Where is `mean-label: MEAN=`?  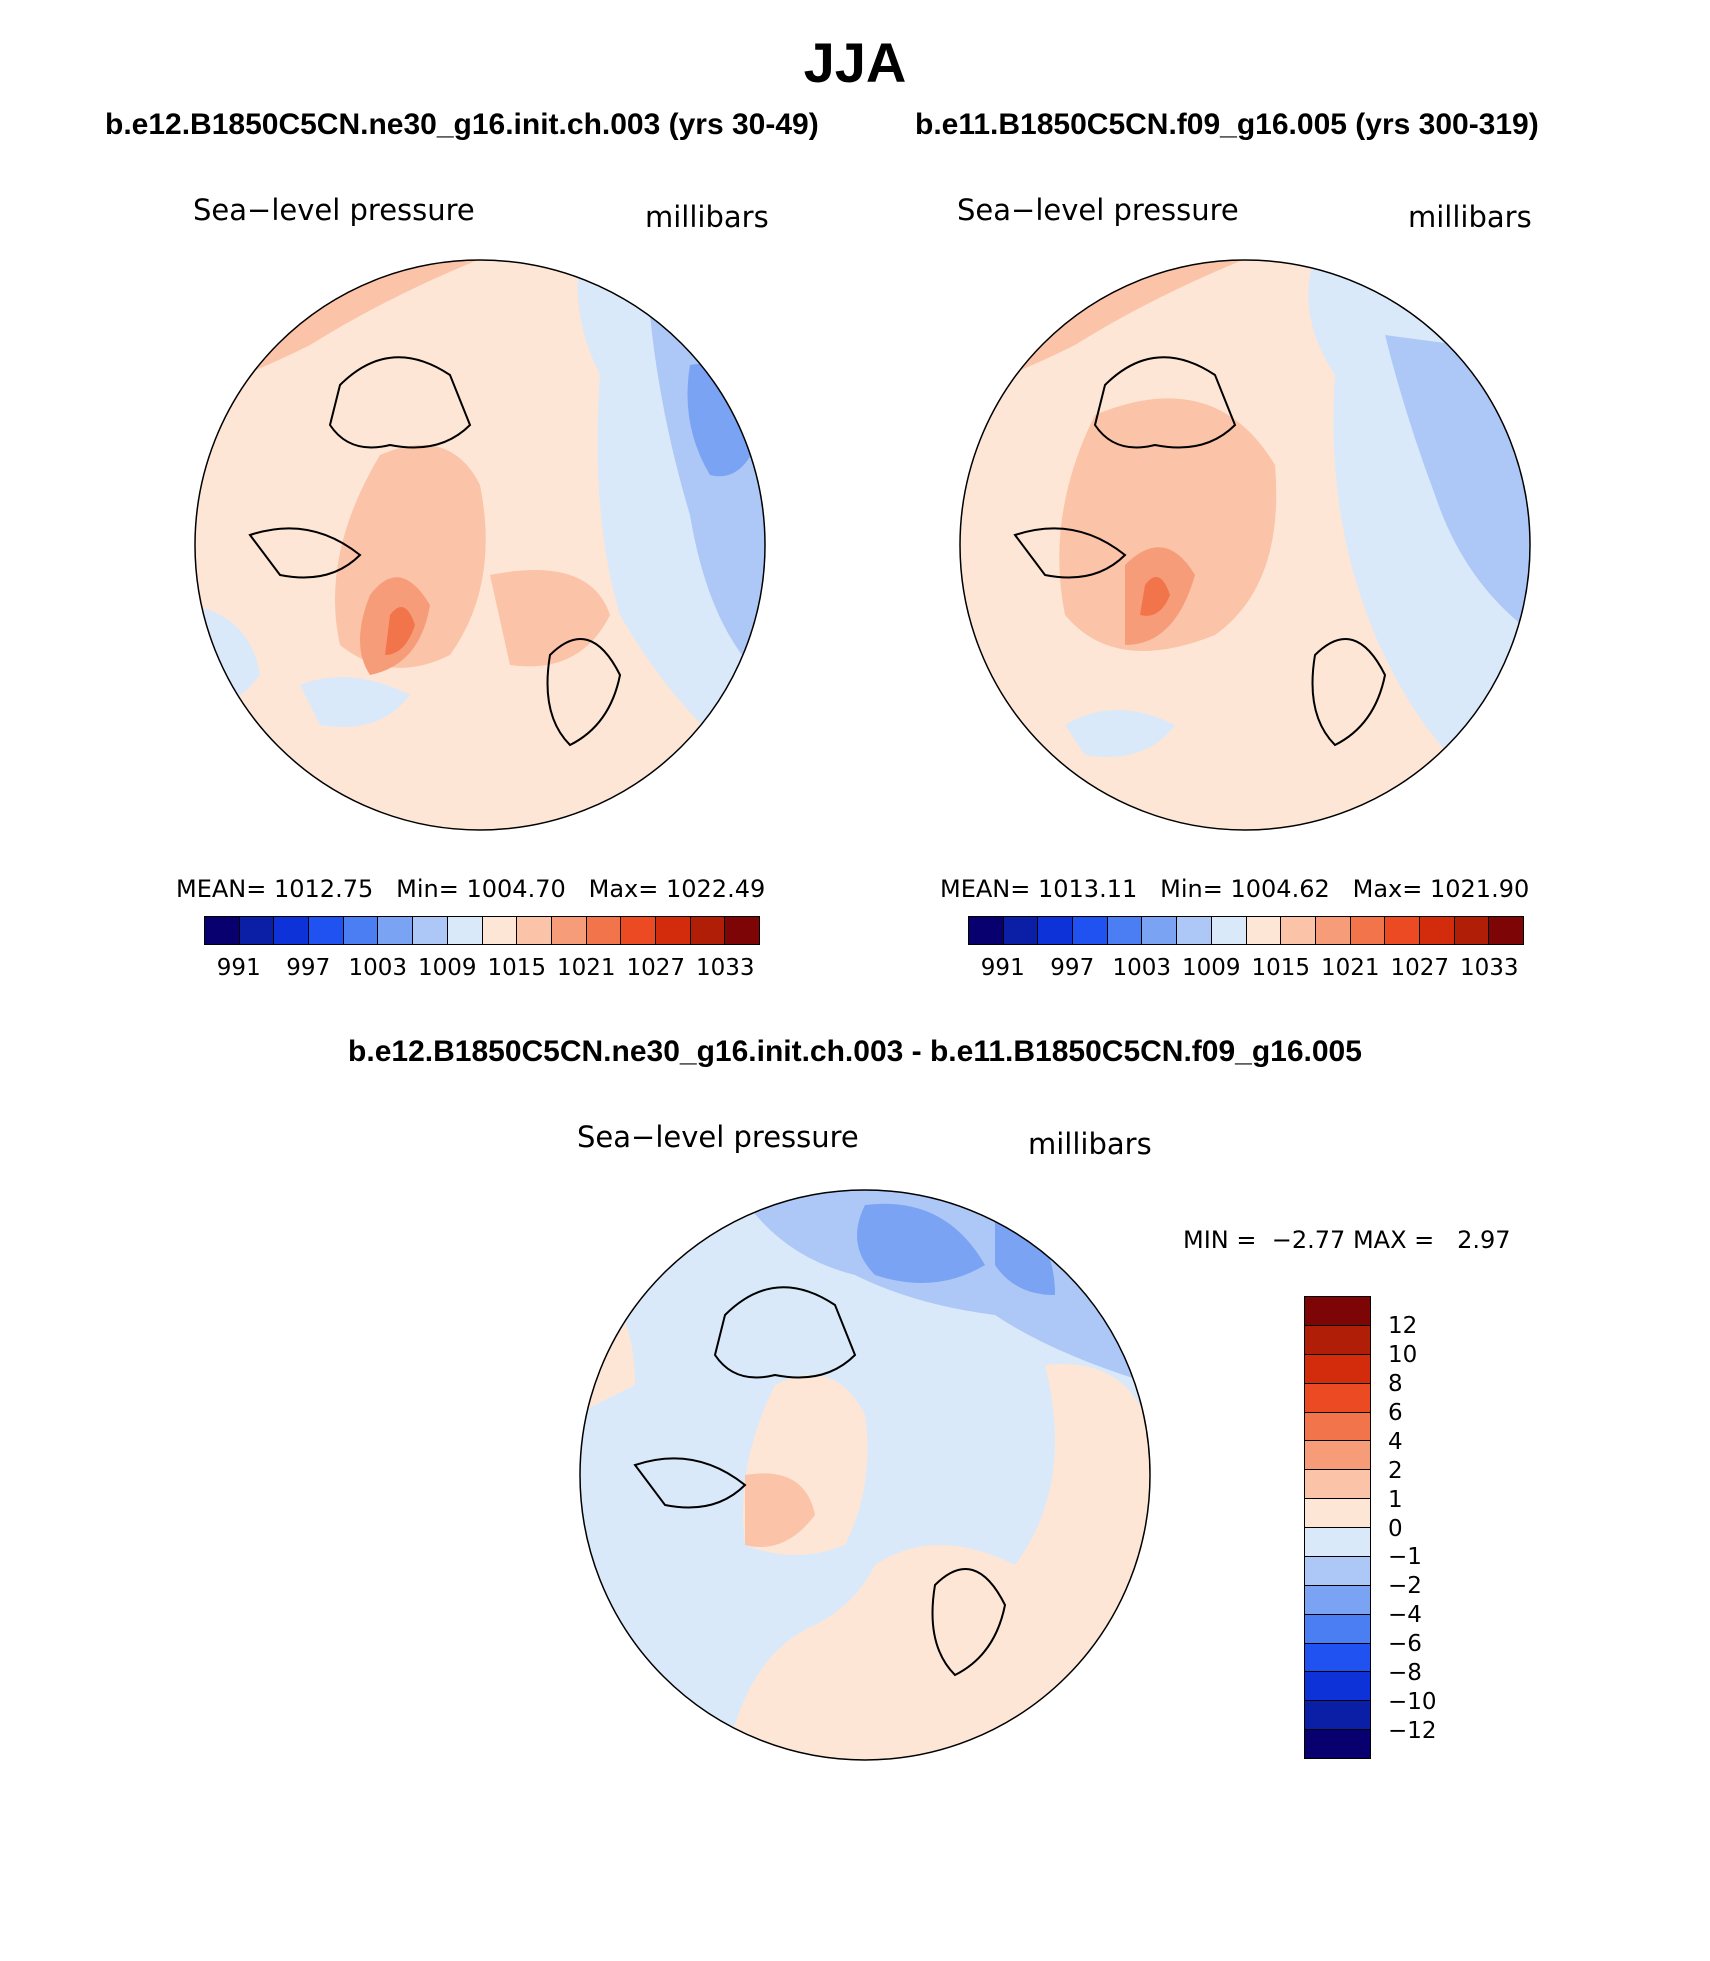
mean-label: MEAN= is located at coordinates (985, 889).